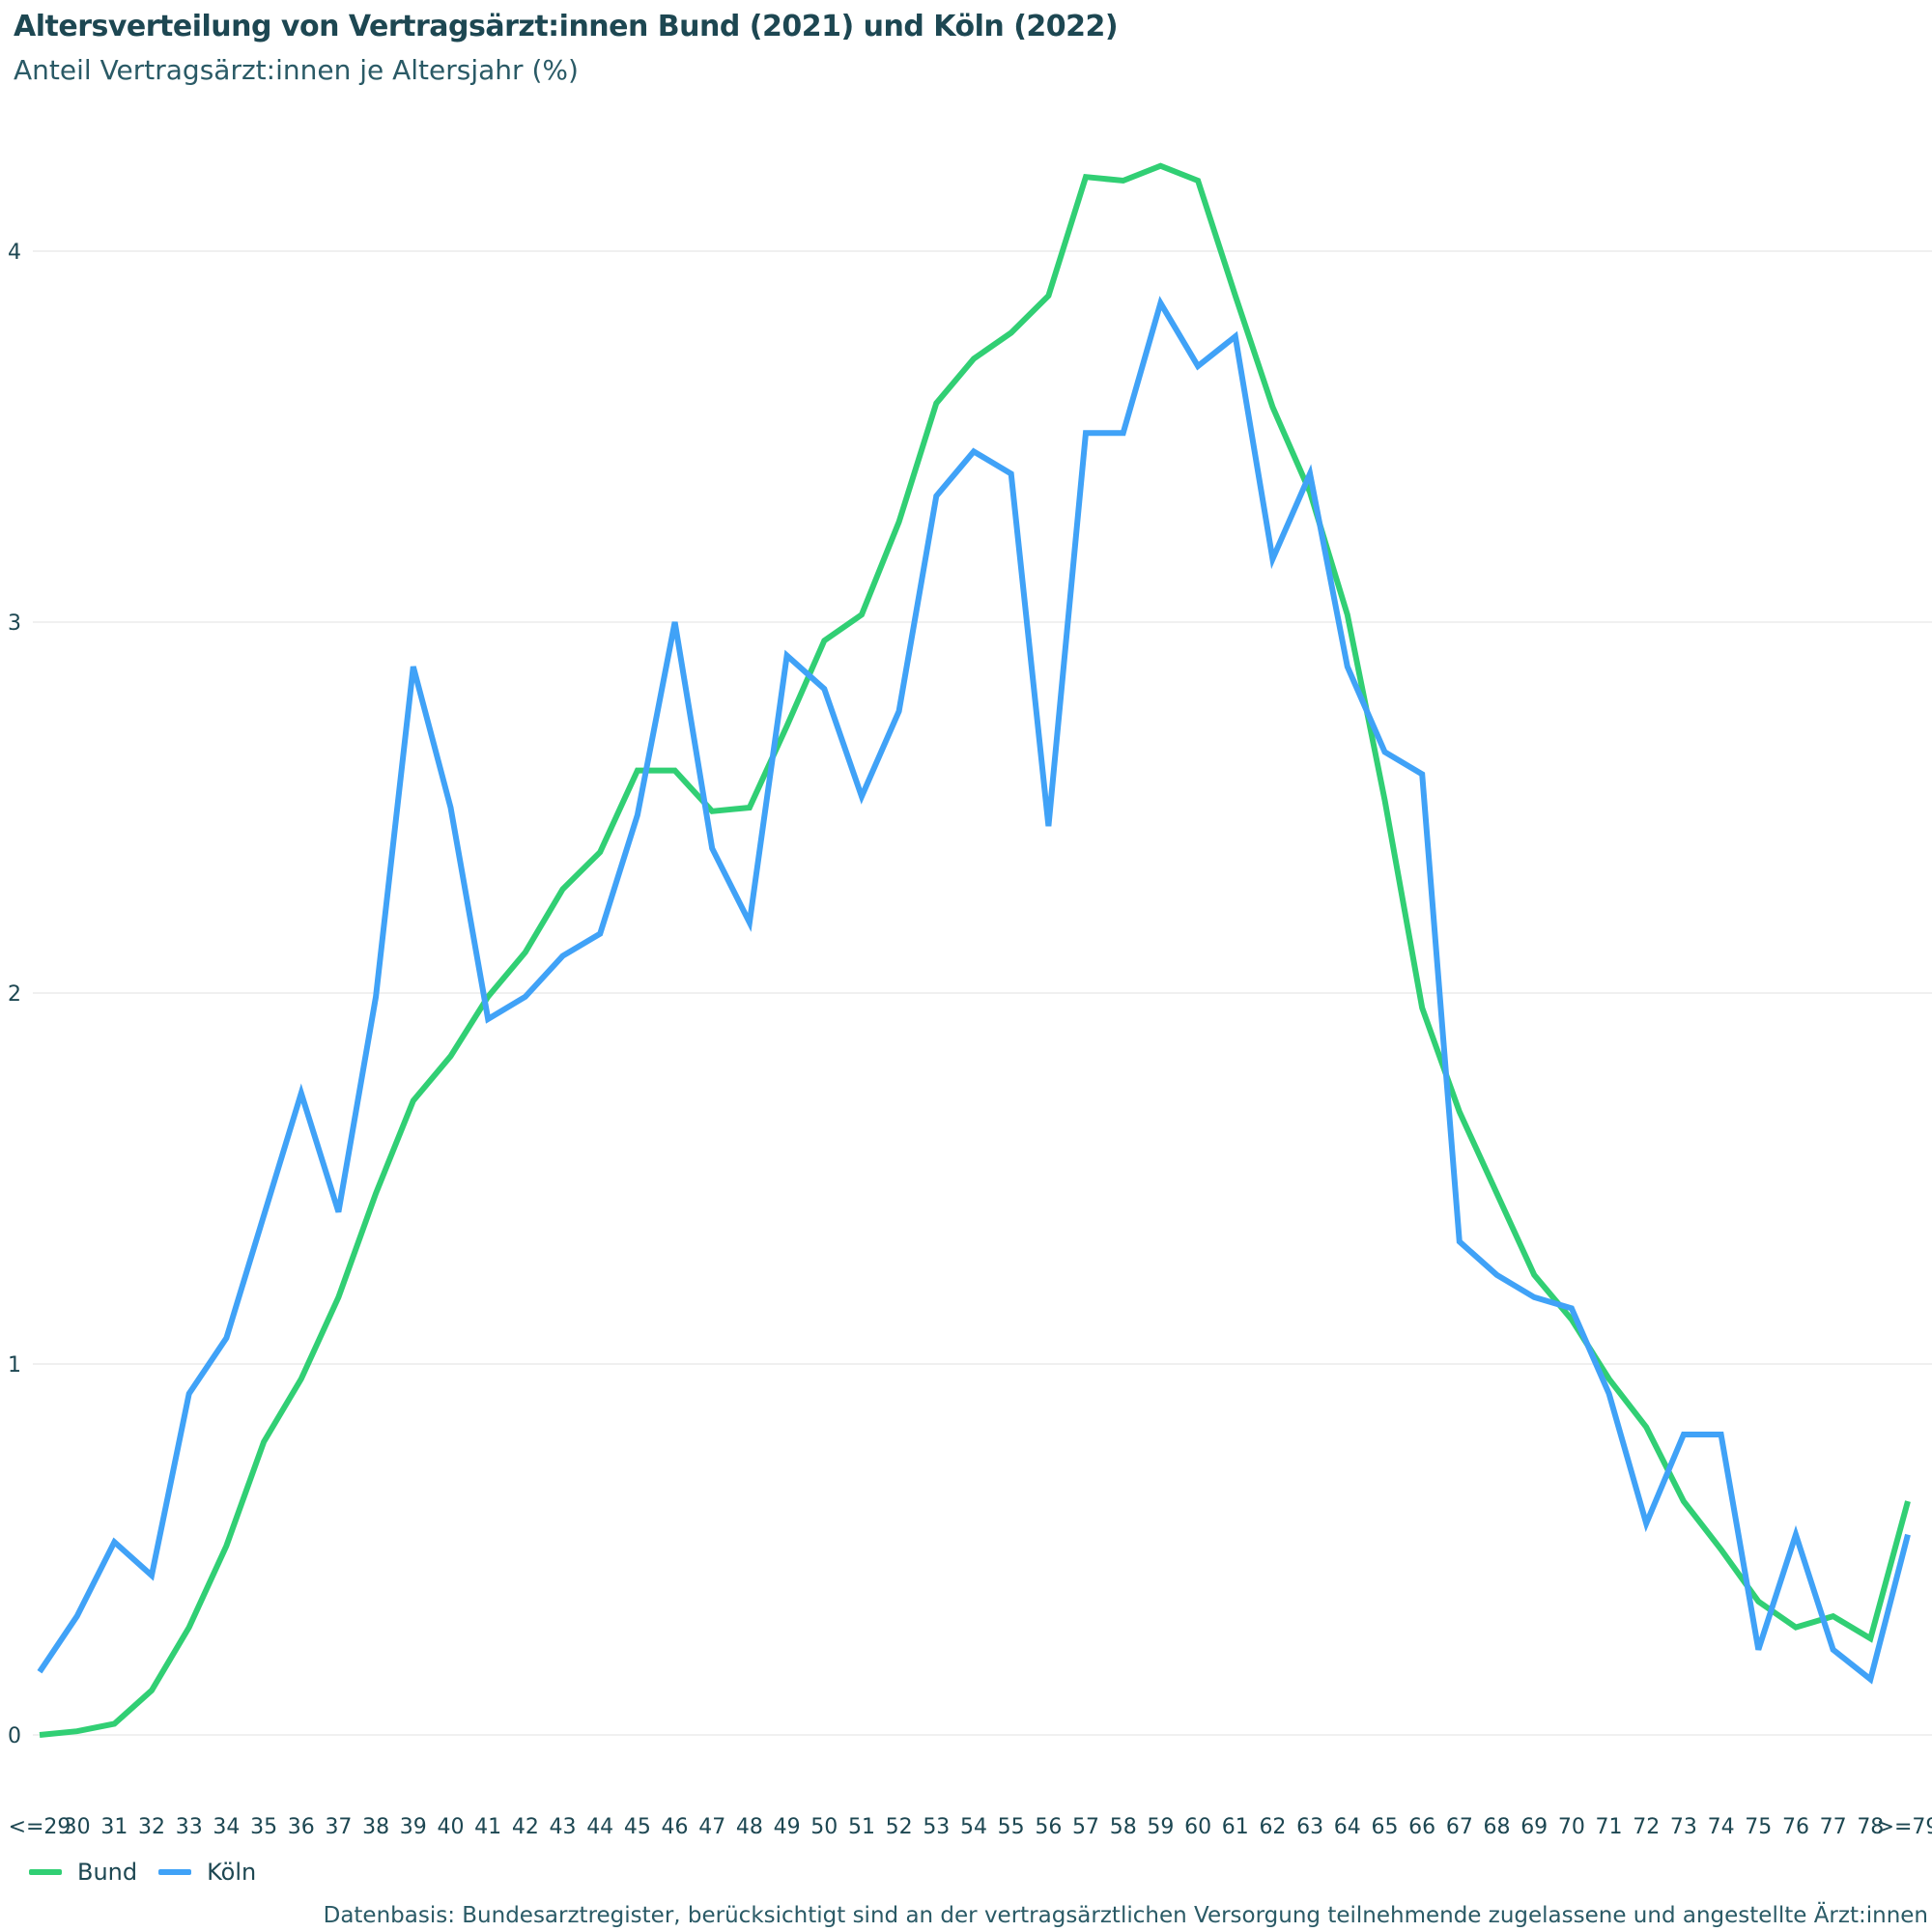 This screenshot has width=1932, height=1932. What do you see at coordinates (749, 1827) in the screenshot?
I see `x-tick-label: 48` at bounding box center [749, 1827].